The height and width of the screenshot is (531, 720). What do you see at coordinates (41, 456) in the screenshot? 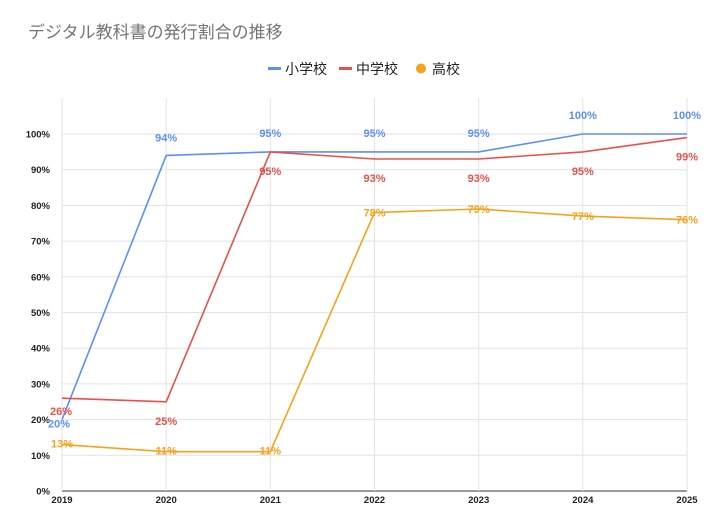
I see `y-tick-label: 10%` at bounding box center [41, 456].